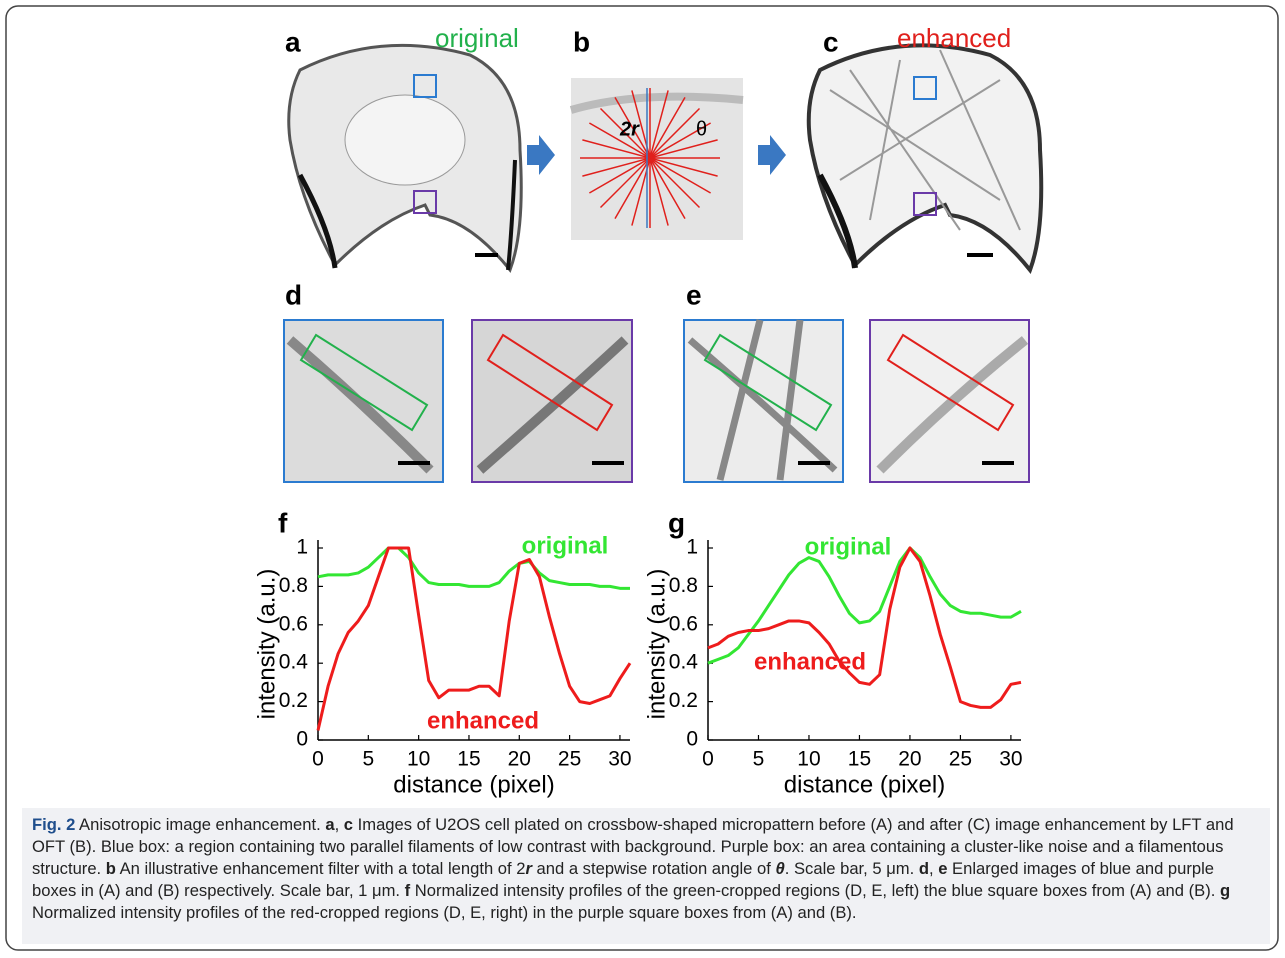 Image resolution: width=1285 pixels, height=958 pixels. Describe the element at coordinates (676, 522) in the screenshot. I see `panel-label: g` at that location.